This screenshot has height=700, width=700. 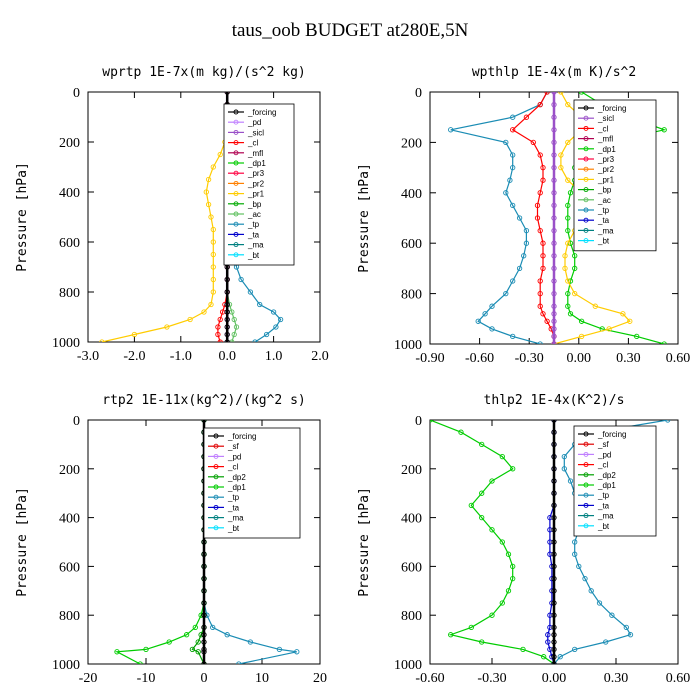 I want to click on x-tick-label: 0, so click(x=204, y=678).